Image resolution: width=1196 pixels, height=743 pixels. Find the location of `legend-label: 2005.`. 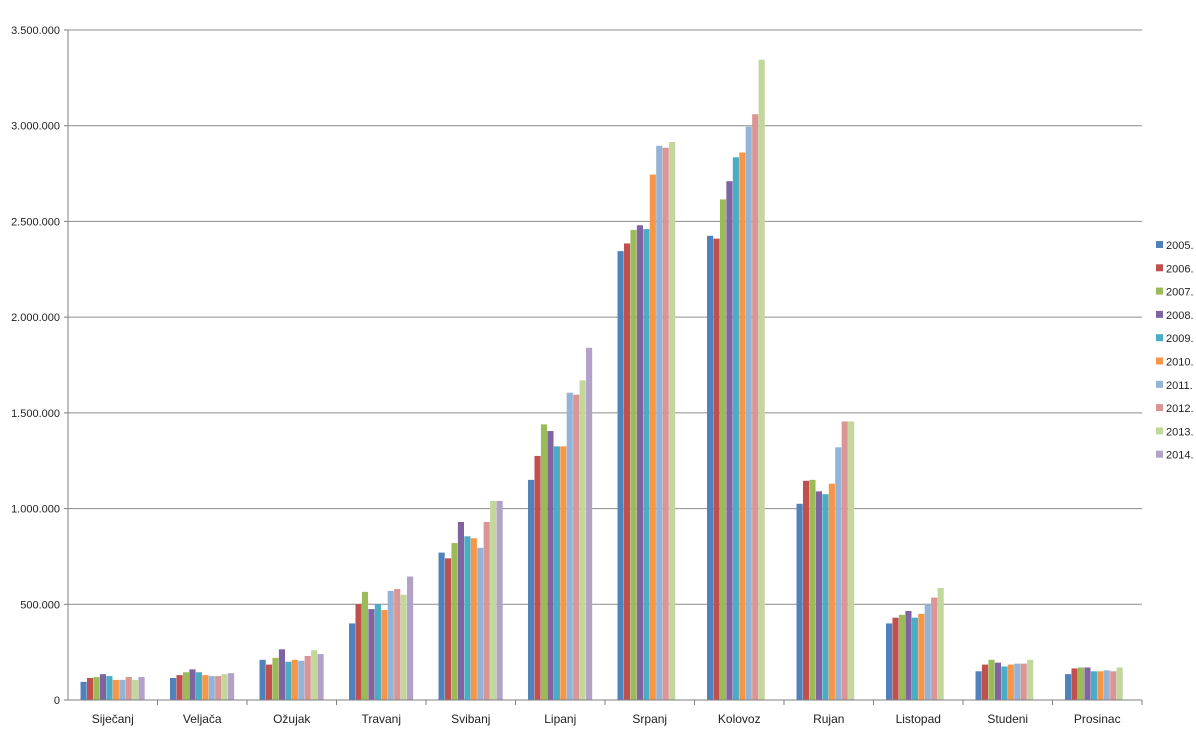

legend-label: 2005. is located at coordinates (1180, 246).